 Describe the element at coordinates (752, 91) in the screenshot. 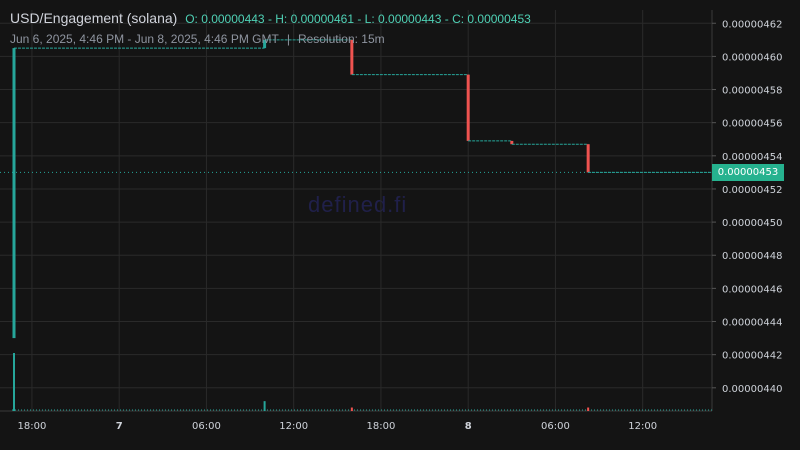

I see `y-tick-label: 0.00000458` at that location.